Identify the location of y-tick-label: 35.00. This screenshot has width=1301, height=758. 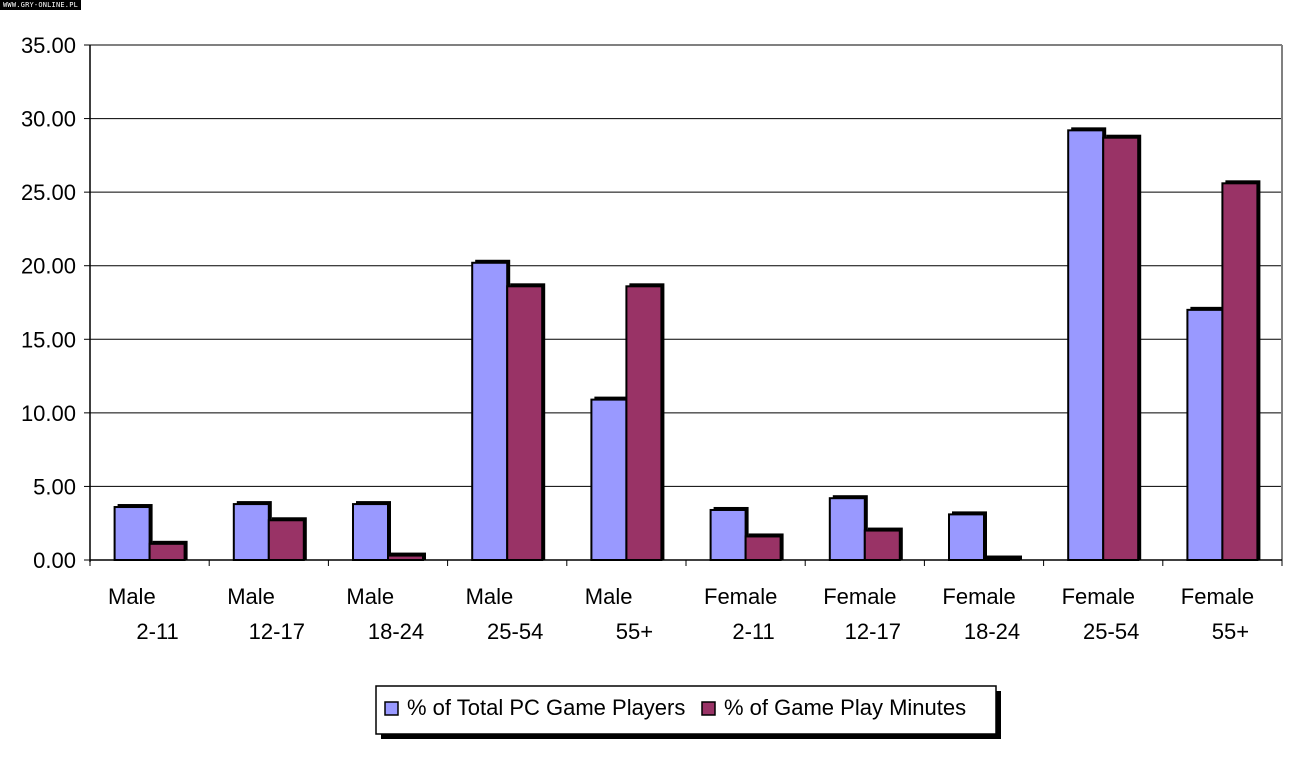
(48, 45).